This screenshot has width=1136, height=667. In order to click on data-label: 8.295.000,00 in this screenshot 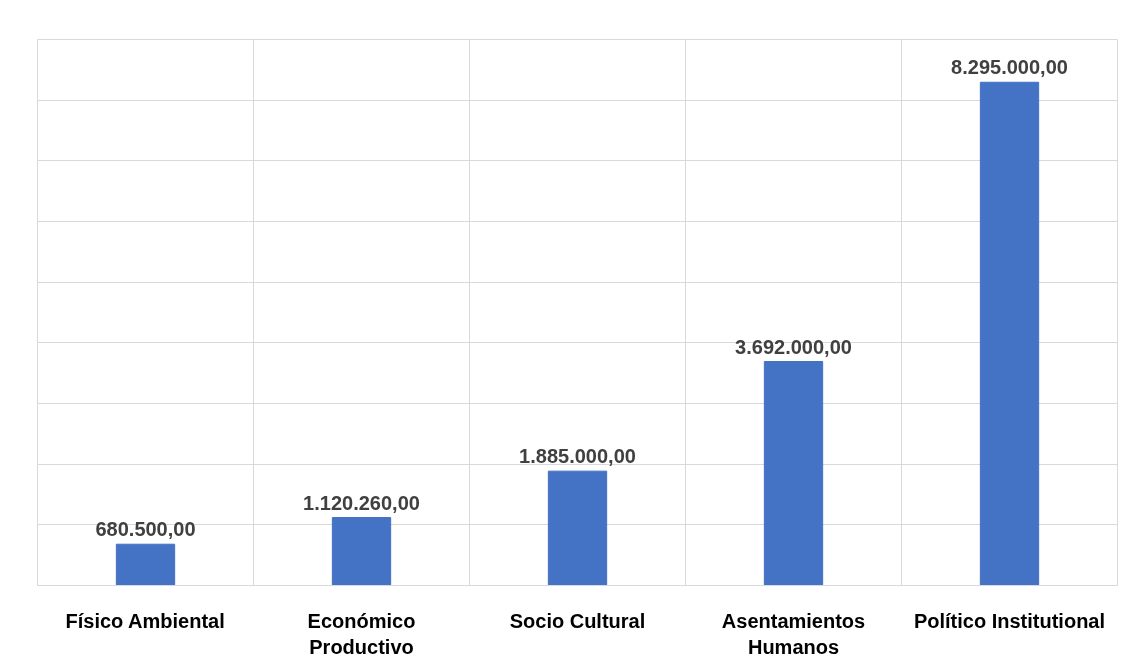, I will do `click(1009, 67)`.